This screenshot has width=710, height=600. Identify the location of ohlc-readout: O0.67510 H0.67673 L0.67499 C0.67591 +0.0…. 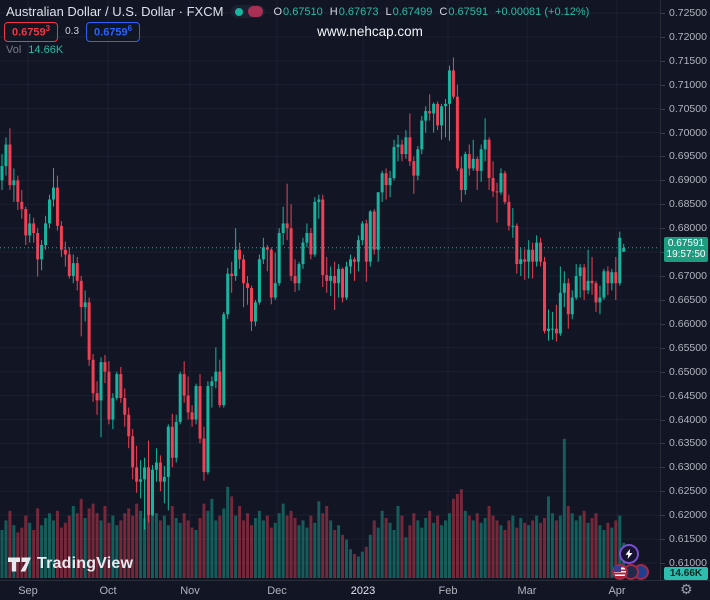
(431, 12).